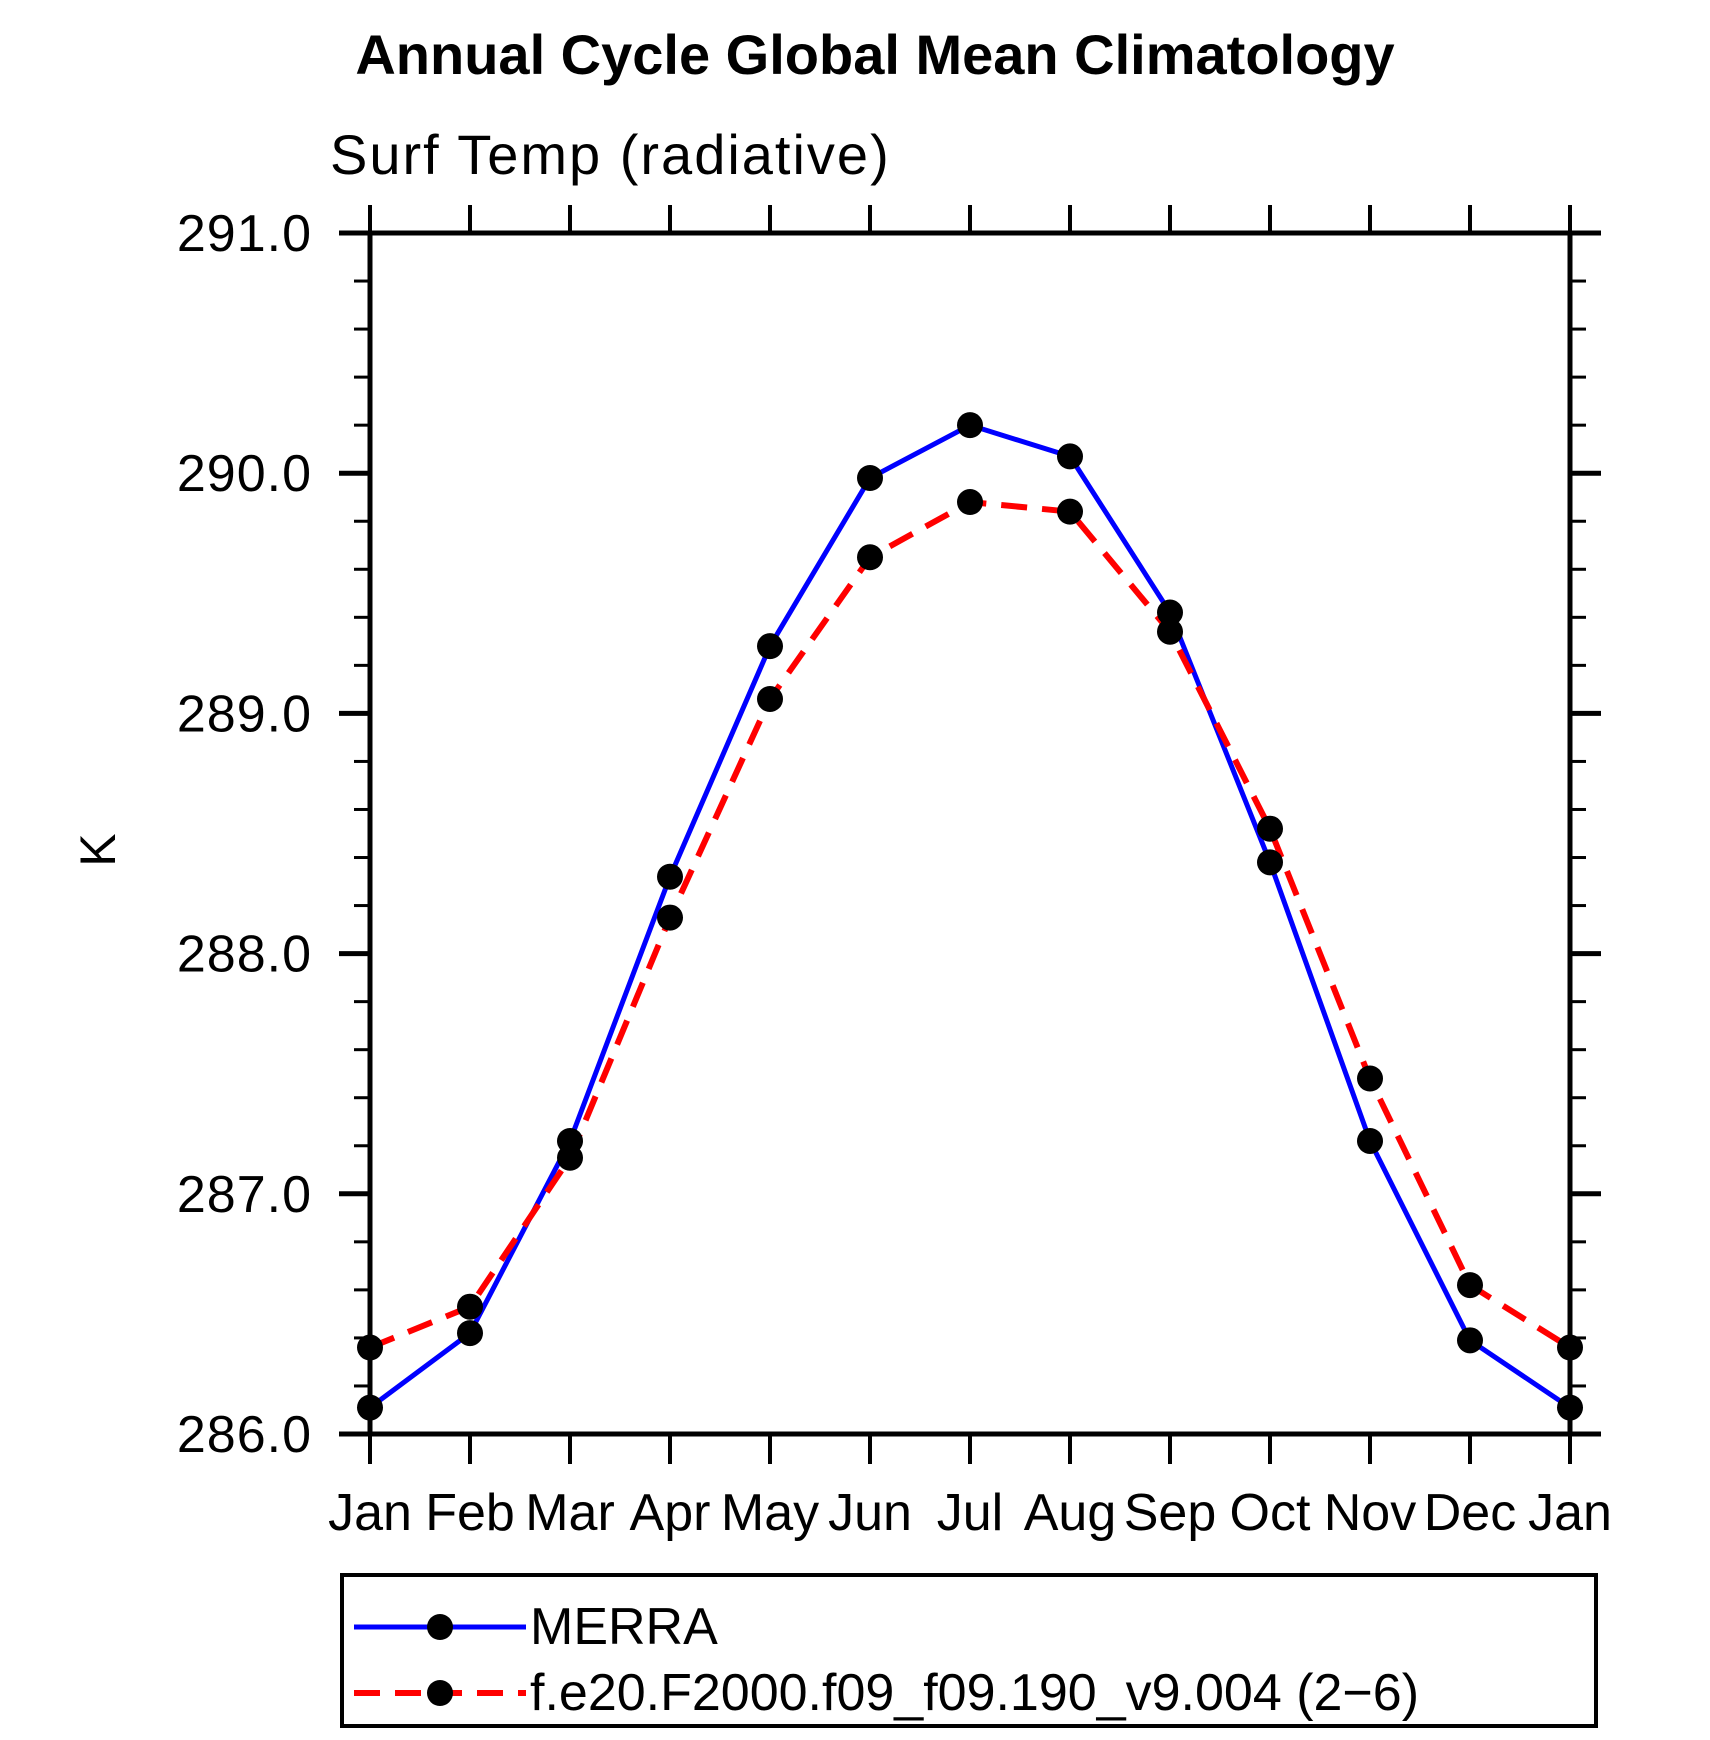 This screenshot has height=1740, width=1710. What do you see at coordinates (1270, 1513) in the screenshot?
I see `x-tick-label: Oct` at bounding box center [1270, 1513].